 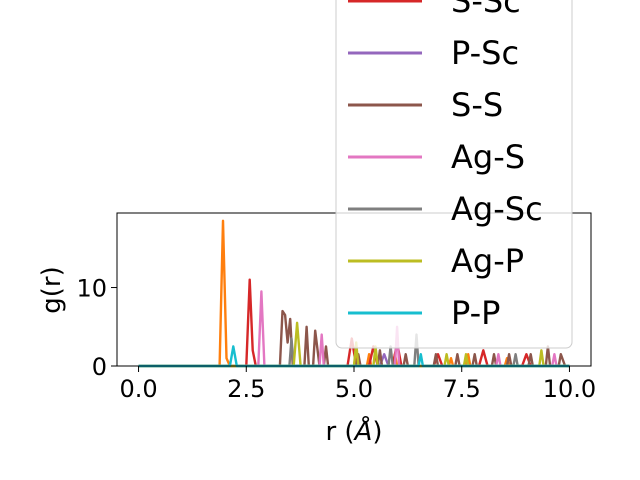 I want to click on x-tick-label: 2.5, so click(x=246, y=389).